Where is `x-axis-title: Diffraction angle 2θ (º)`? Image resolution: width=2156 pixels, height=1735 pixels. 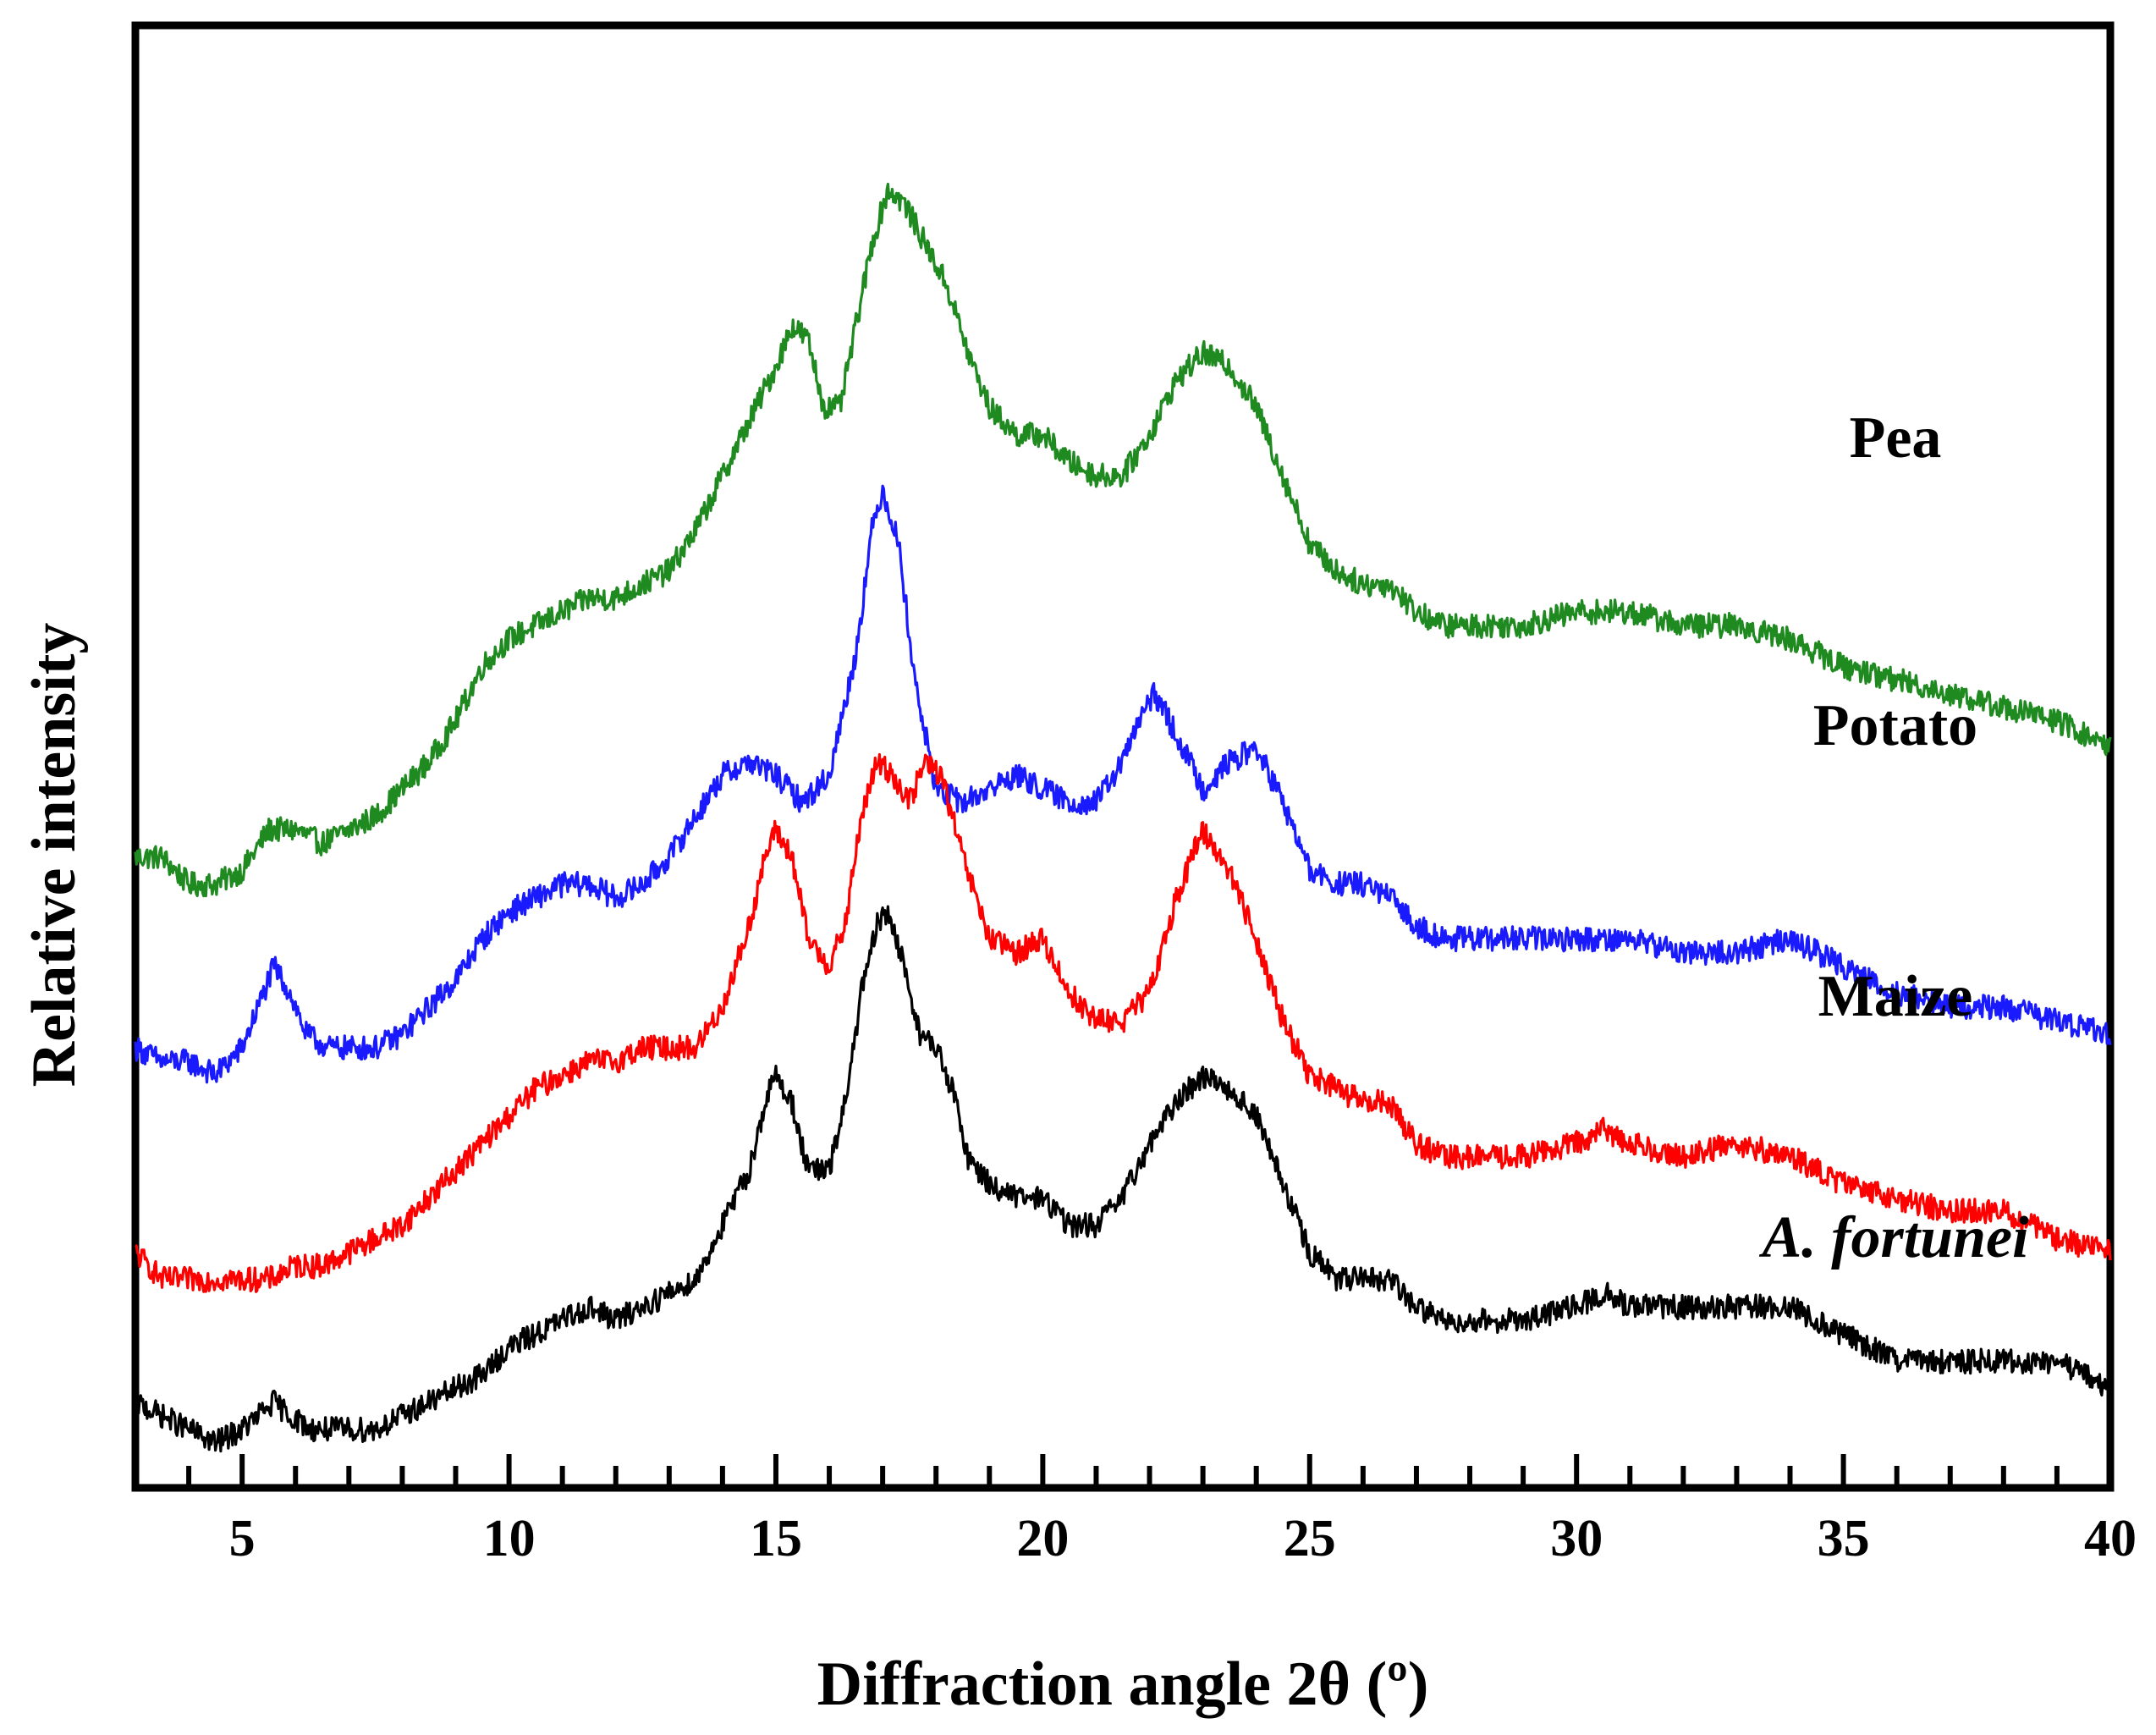
x-axis-title: Diffraction angle 2θ (º) is located at coordinates (1123, 1684).